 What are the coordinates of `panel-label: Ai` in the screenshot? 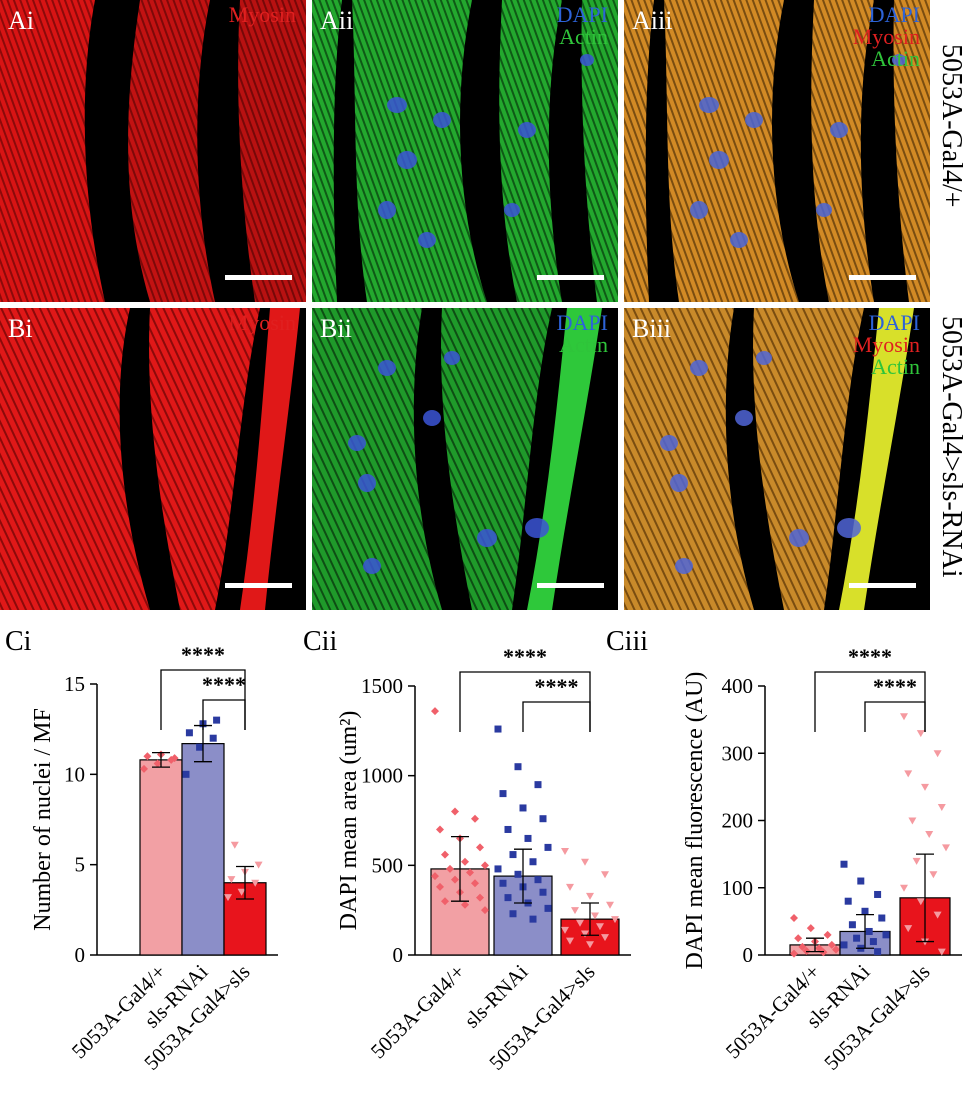 It's located at (21, 20).